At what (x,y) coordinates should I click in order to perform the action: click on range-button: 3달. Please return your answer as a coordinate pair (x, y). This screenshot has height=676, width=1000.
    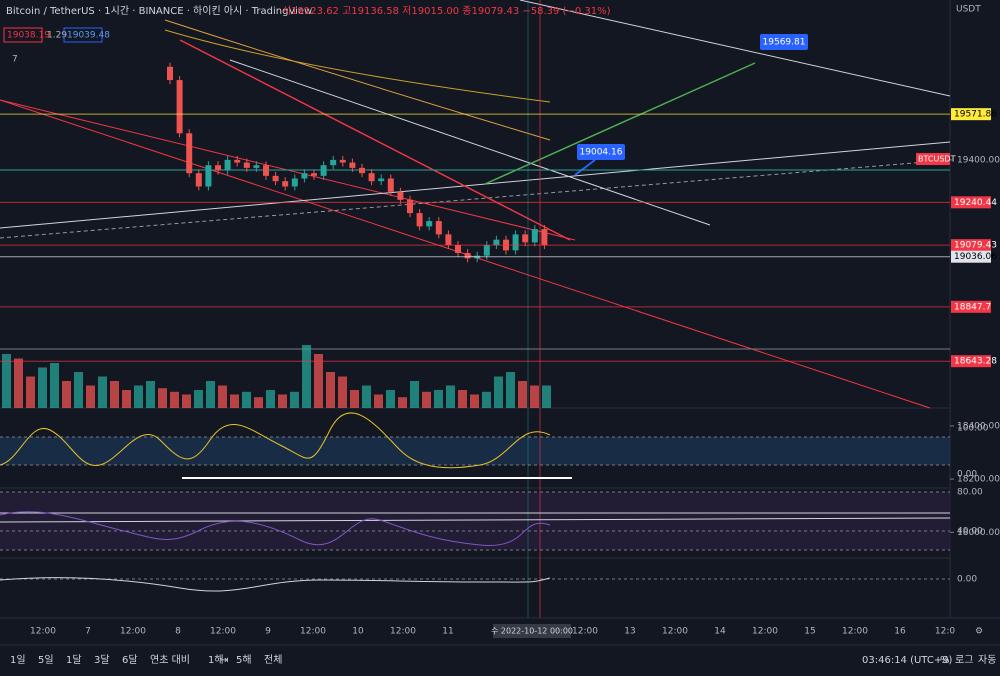
    Looking at the image, I should click on (102, 660).